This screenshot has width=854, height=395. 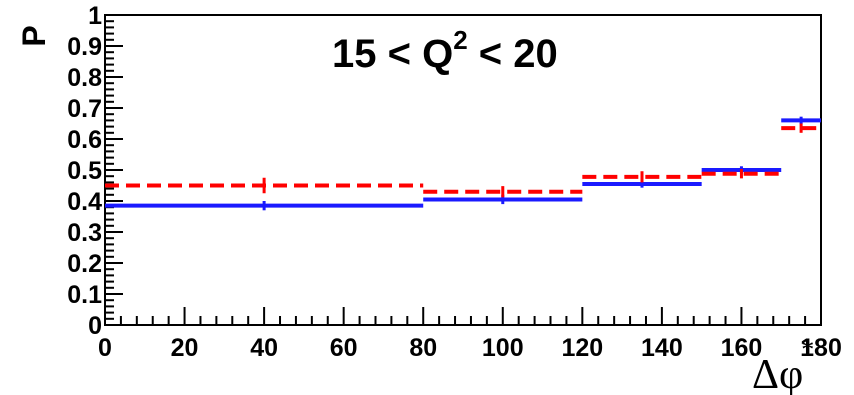 I want to click on x-axis-title: Δφ*, so click(x=783, y=365).